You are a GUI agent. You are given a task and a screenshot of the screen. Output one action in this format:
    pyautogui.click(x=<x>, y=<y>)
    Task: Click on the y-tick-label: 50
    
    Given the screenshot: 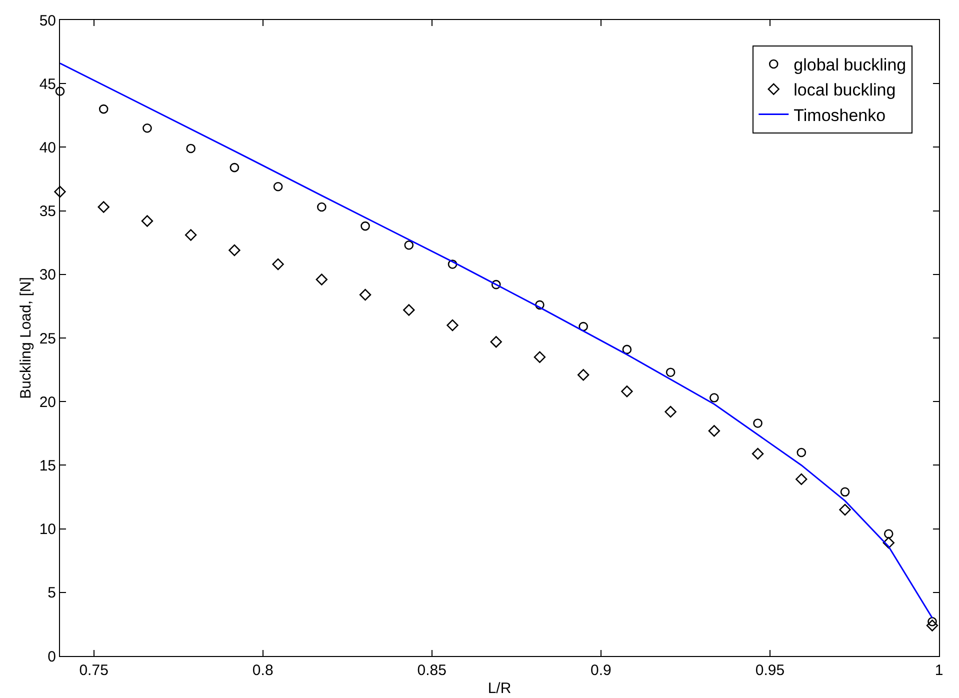 What is the action you would take?
    pyautogui.click(x=47, y=21)
    